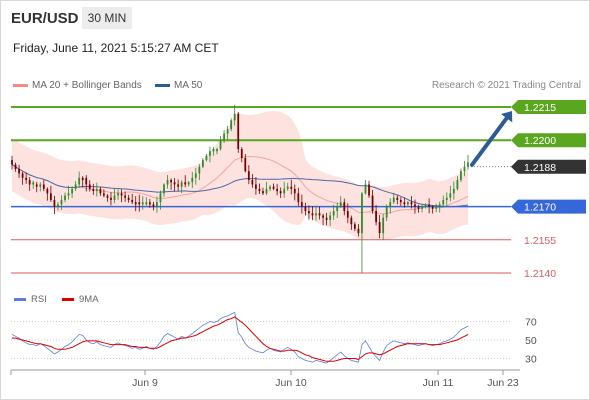  Describe the element at coordinates (145, 383) in the screenshot. I see `x-tick-label-jun-9: Jun 9` at that location.